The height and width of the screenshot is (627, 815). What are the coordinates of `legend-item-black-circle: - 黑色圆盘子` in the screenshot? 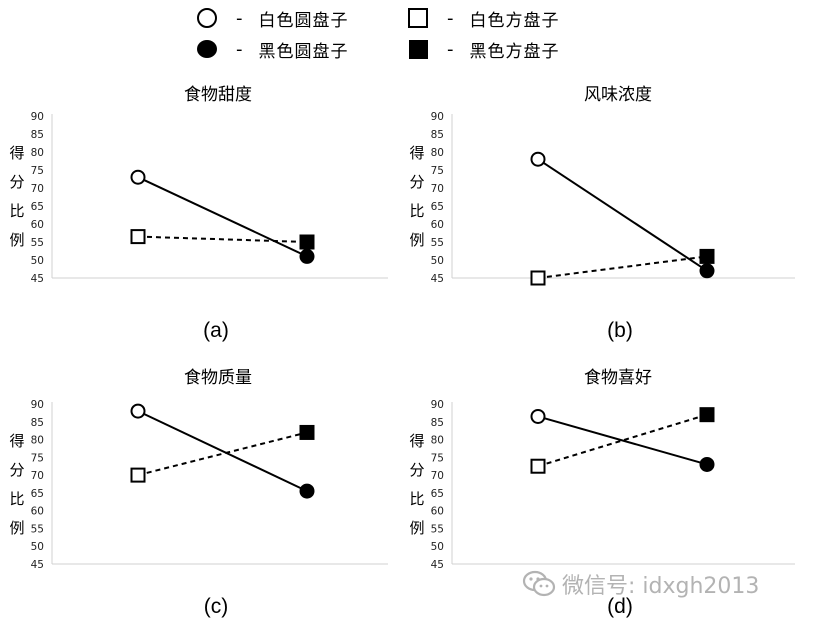 It's located at (272, 49).